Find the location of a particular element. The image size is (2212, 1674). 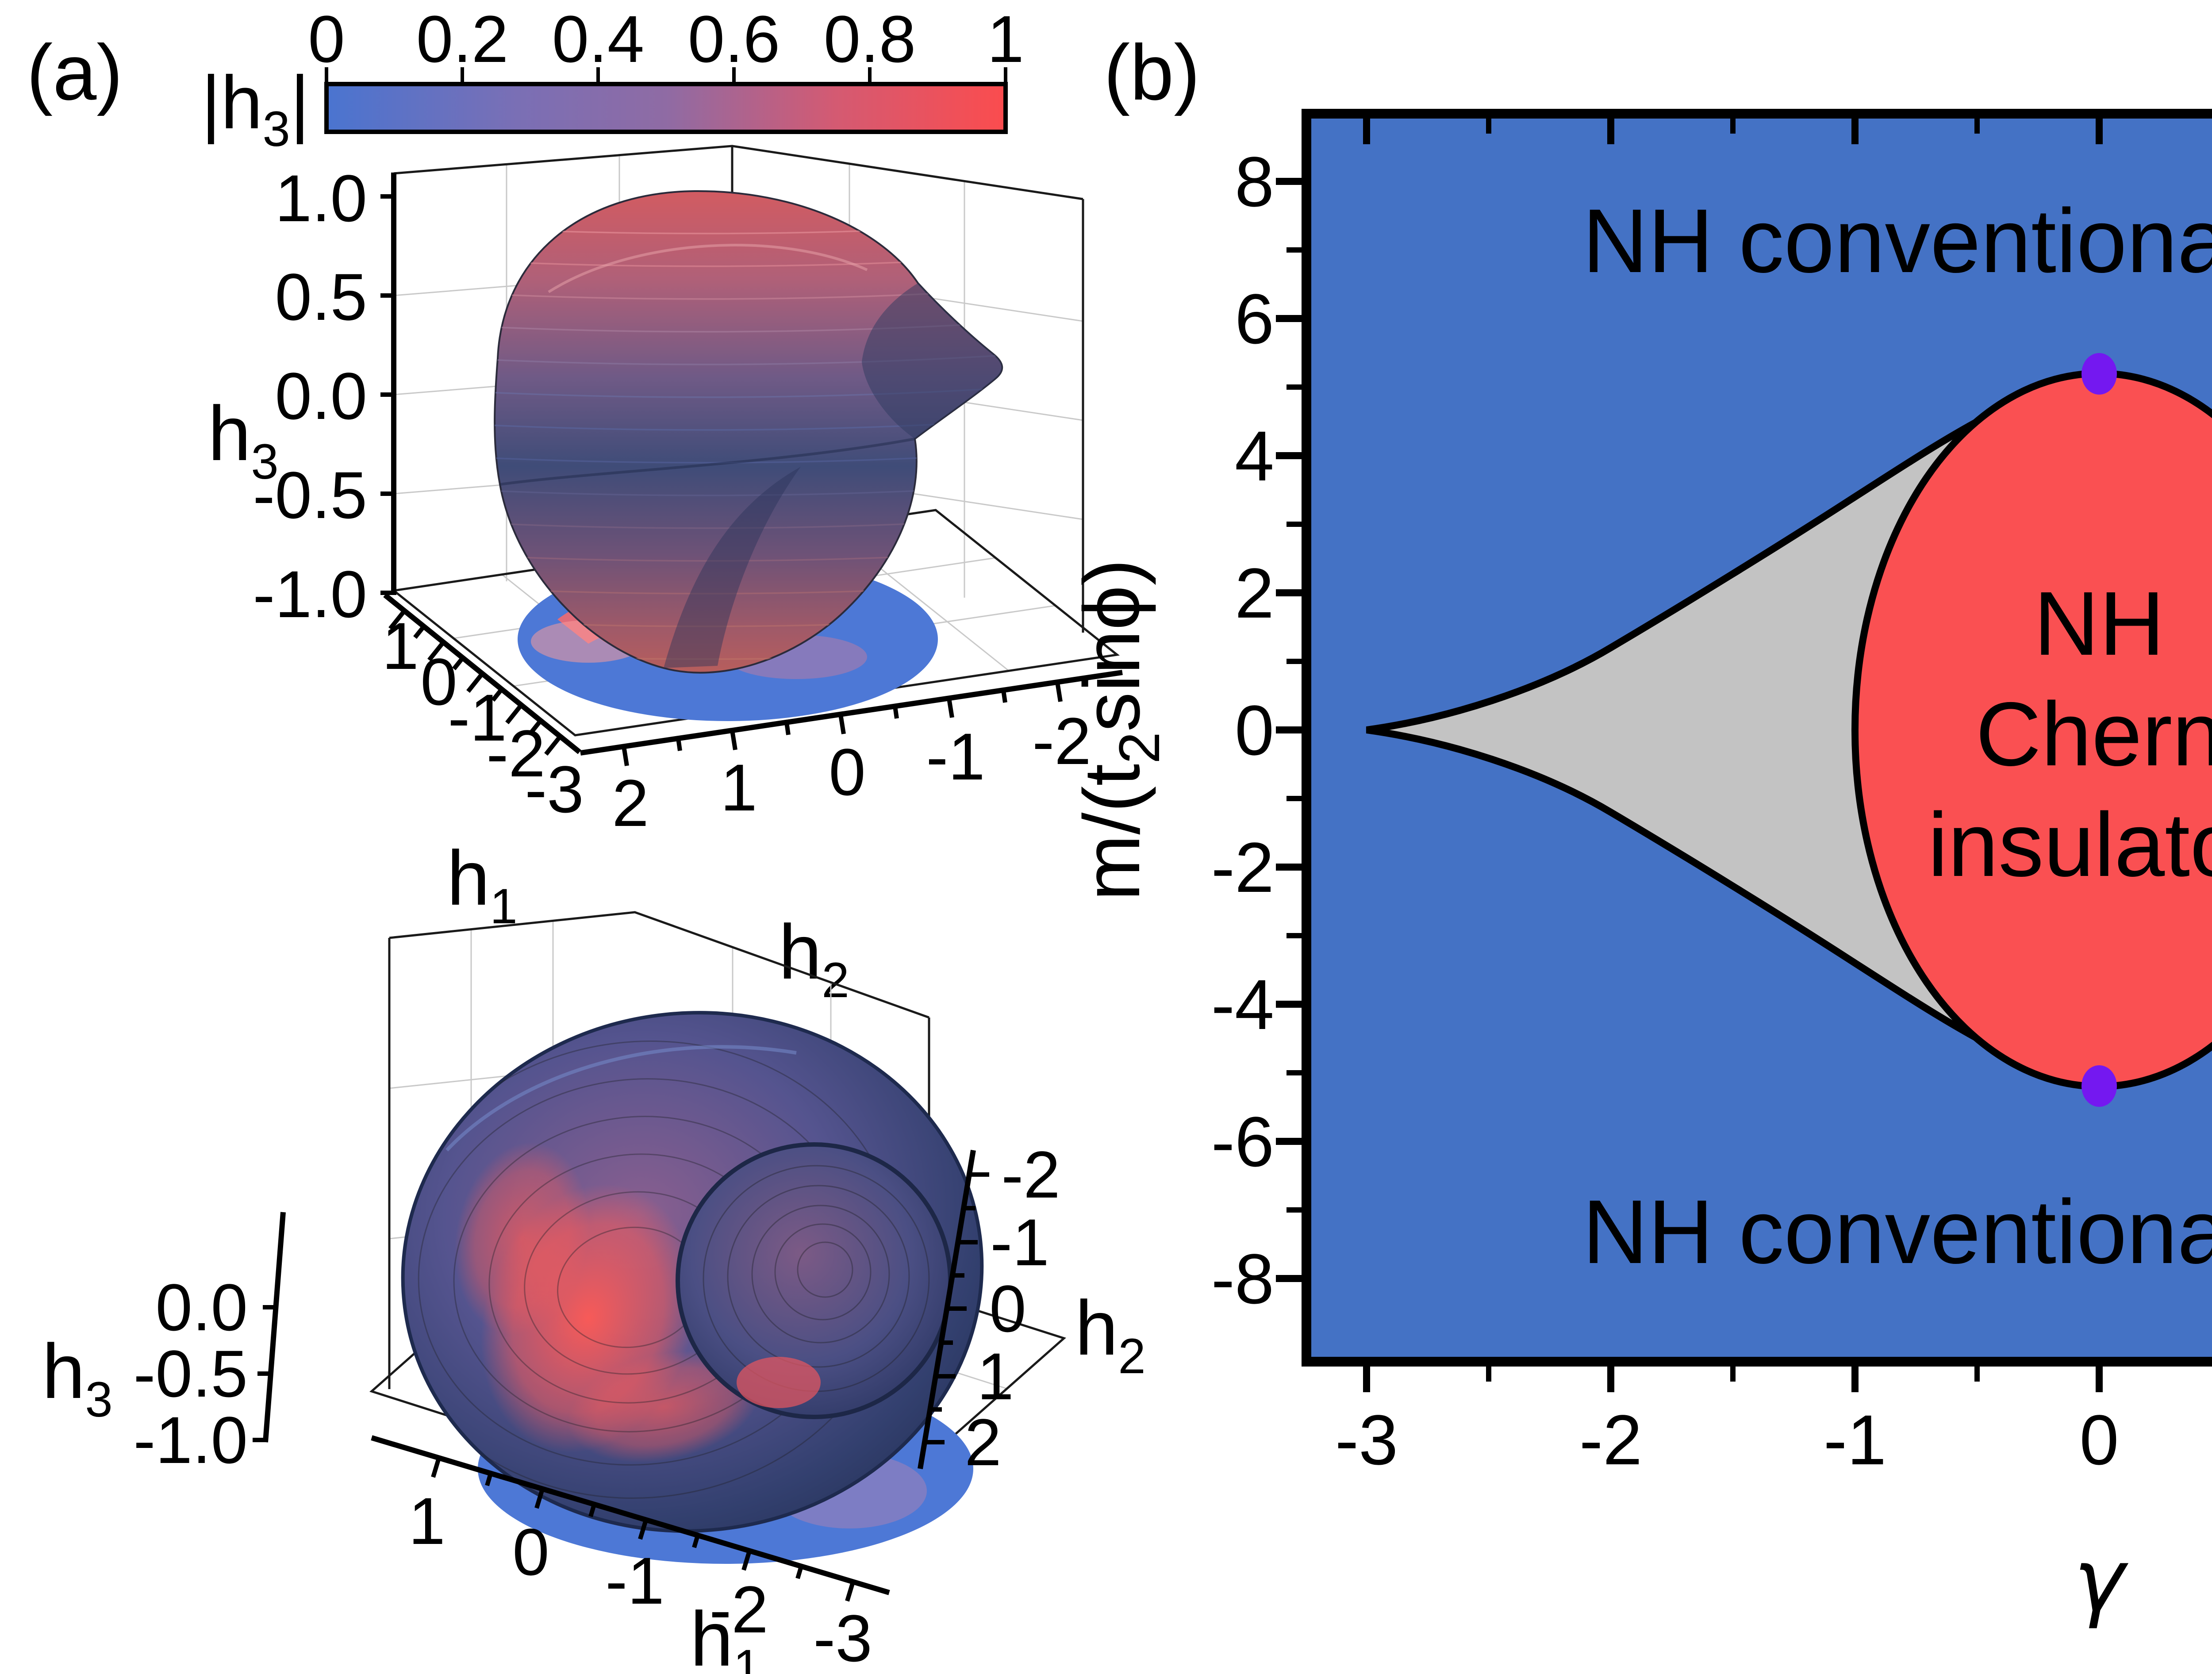

plot3d-top-h2-axis: 2 1 0 -1 -2 h2 is located at coordinates (852, 839).